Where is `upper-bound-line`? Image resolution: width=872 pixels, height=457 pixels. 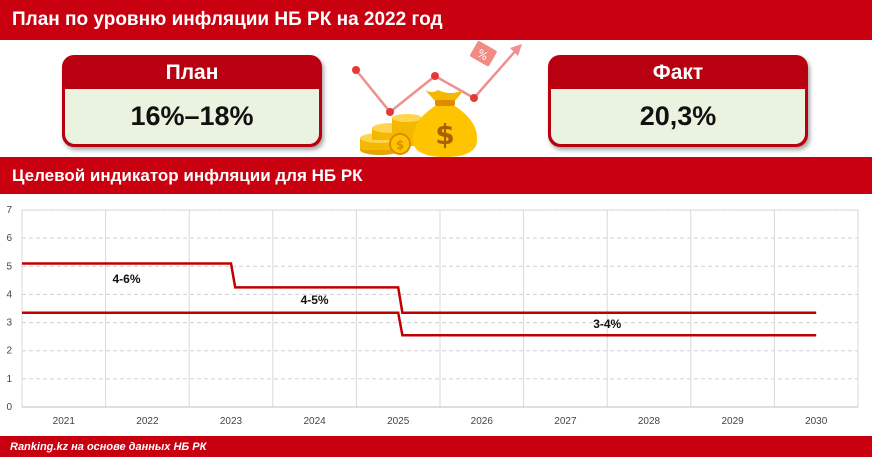
upper-bound-line is located at coordinates (419, 288).